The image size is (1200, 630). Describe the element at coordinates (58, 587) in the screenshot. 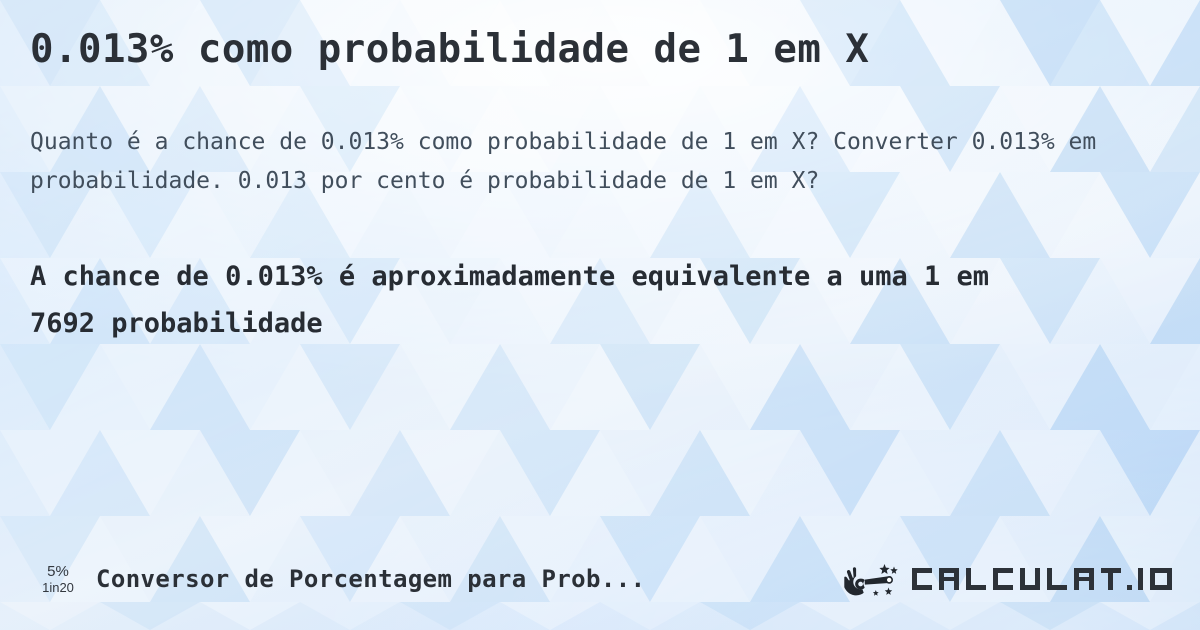

I see `badge-odds-label: 1in20` at that location.